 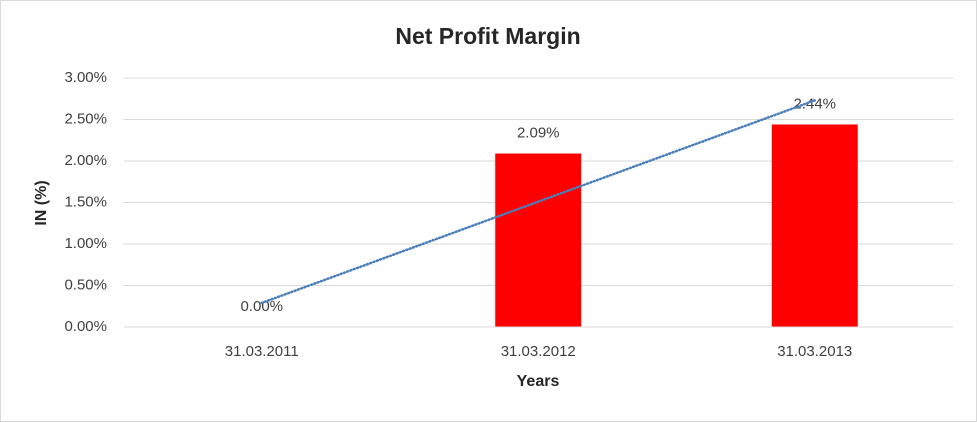 I want to click on x-tick-label: 31.03.2013, so click(x=814, y=351).